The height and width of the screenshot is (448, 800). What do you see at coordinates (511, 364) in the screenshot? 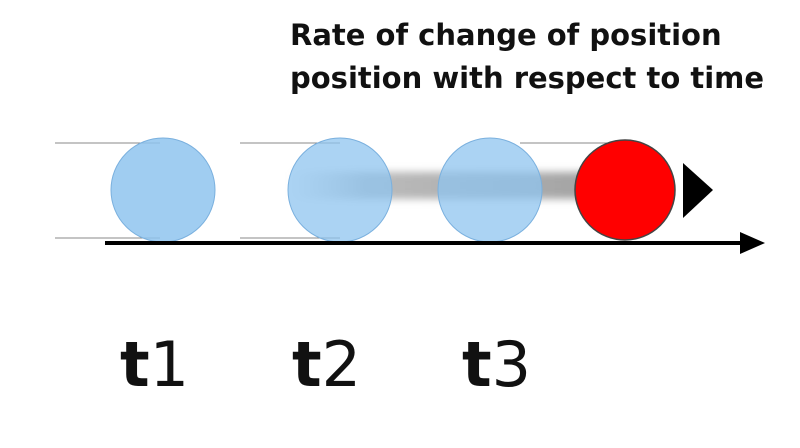
I see `label-index: 3` at bounding box center [511, 364].